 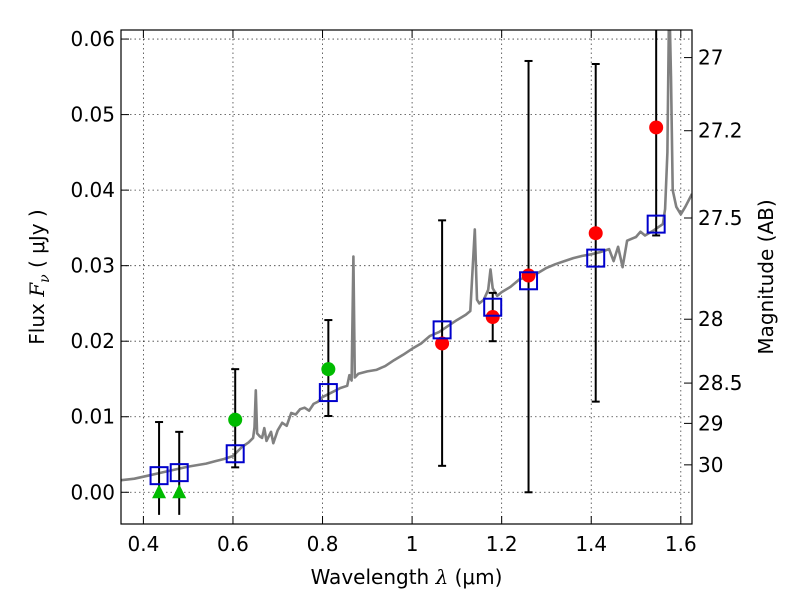 What do you see at coordinates (502, 544) in the screenshot?
I see `x-tick-label: 1.2` at bounding box center [502, 544].